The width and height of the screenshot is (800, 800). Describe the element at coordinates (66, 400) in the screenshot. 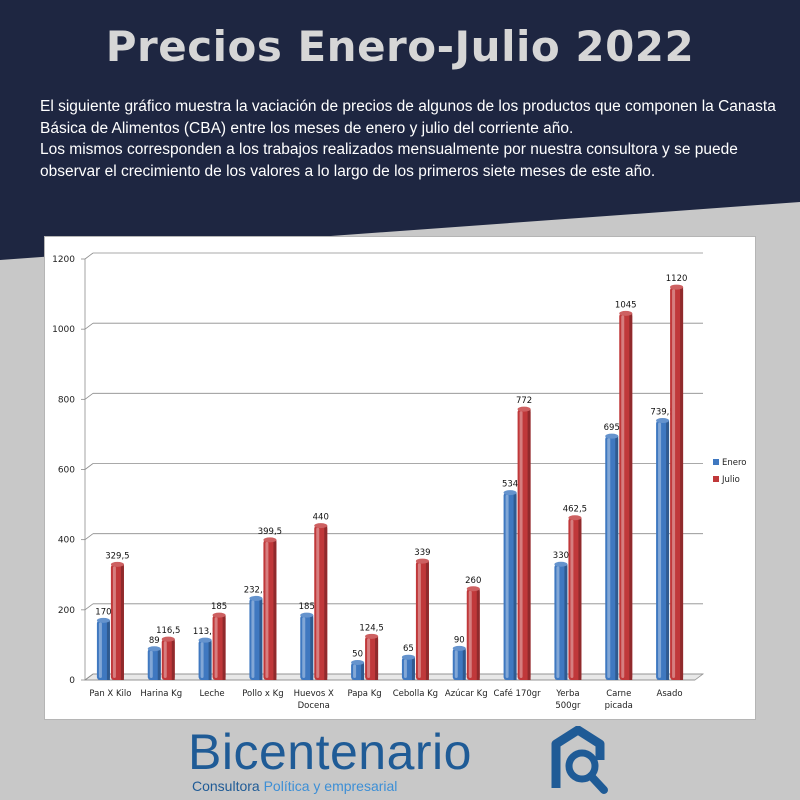

I see `y-tick-label: 800` at that location.